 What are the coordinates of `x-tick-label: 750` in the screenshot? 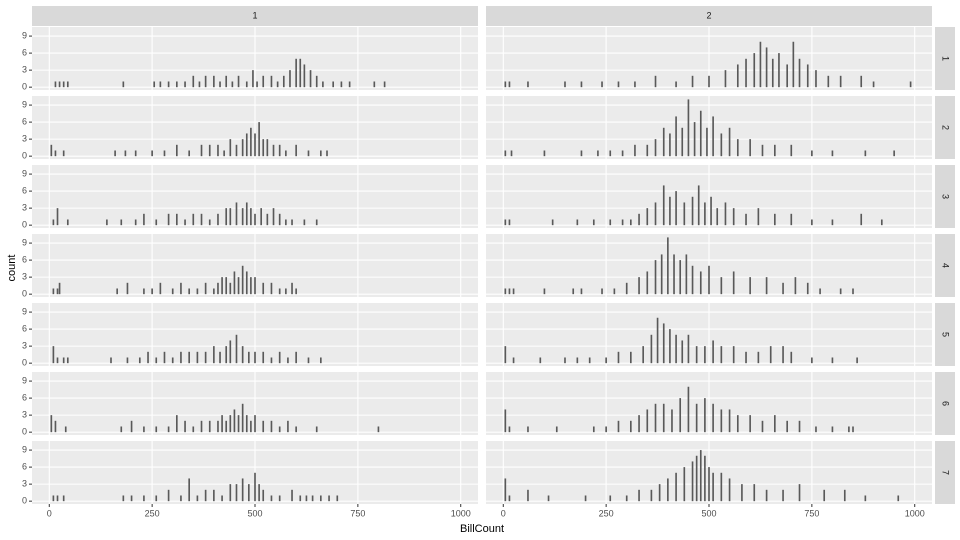 It's located at (811, 513).